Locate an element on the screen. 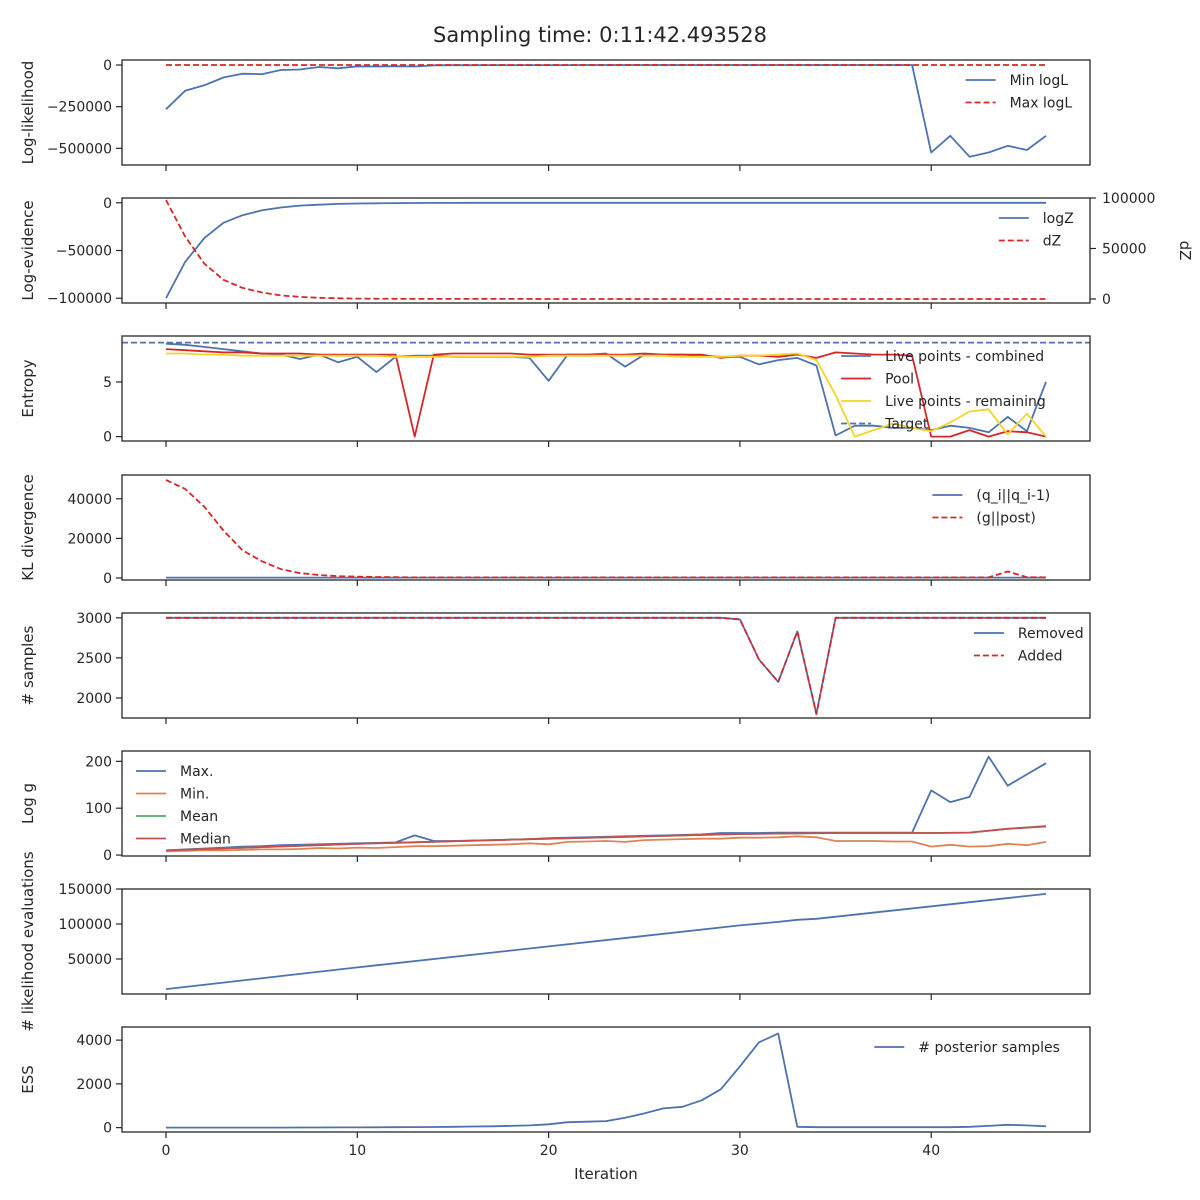 The width and height of the screenshot is (1200, 1200). legend-label: Min logL is located at coordinates (1039, 81).